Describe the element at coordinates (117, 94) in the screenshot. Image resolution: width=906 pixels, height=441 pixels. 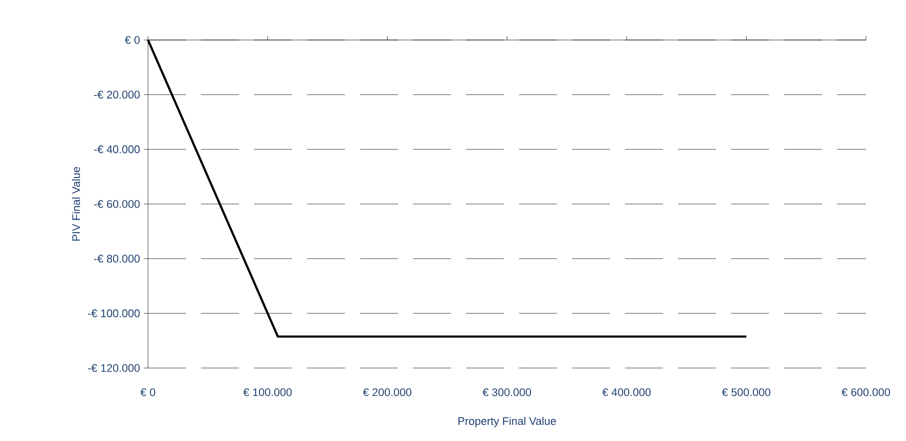
I see `y-tick-label: -€ 20.000` at that location.